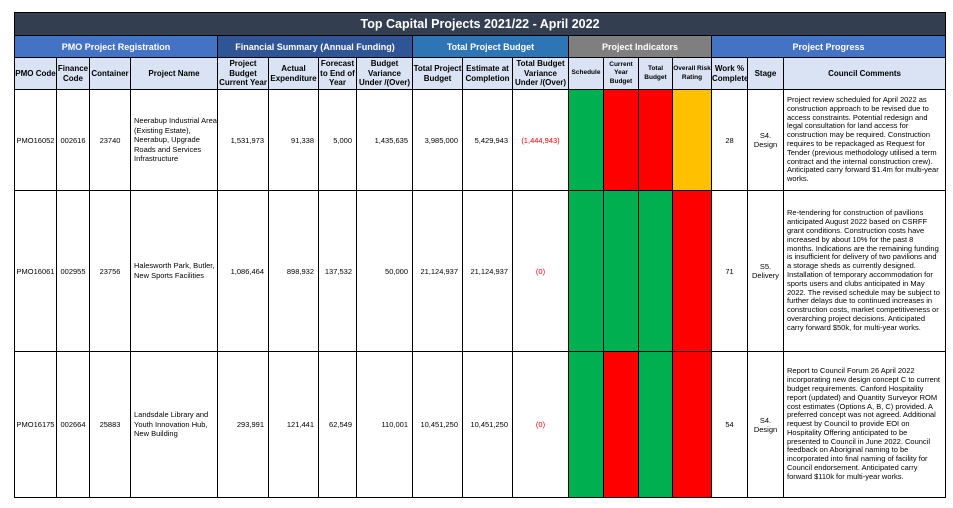 This screenshot has height=508, width=953. What do you see at coordinates (293, 140) in the screenshot?
I see `actual-expenditure: 91,338` at bounding box center [293, 140].